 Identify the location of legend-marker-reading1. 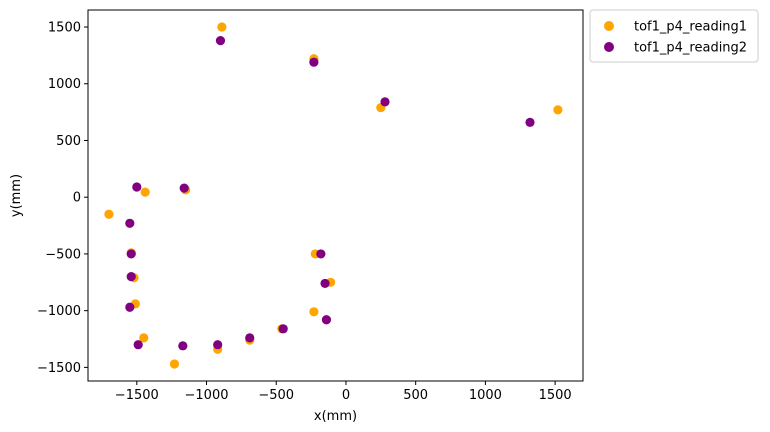
(609, 26).